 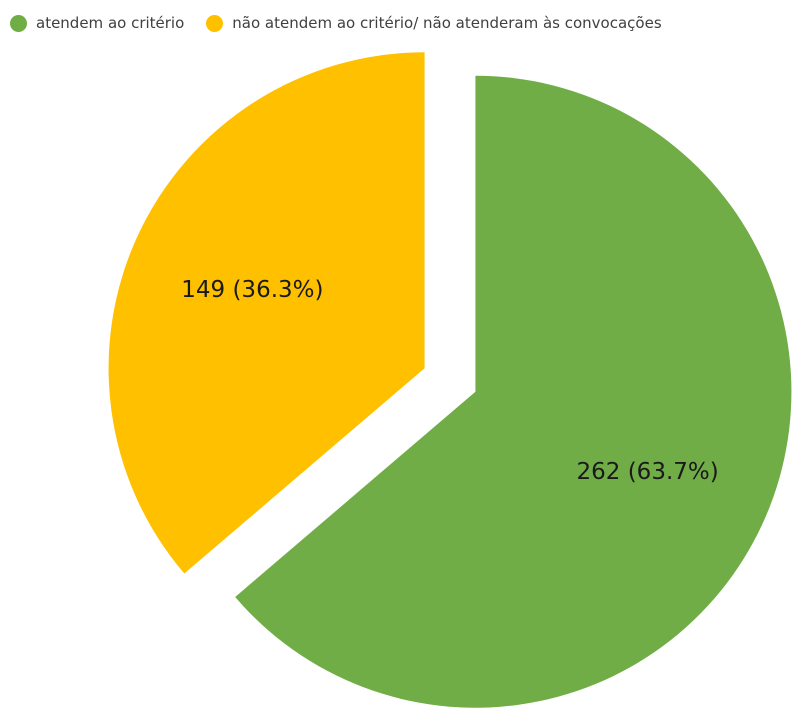 I want to click on legend-item-atendem: atendem ao critério, so click(x=97, y=23).